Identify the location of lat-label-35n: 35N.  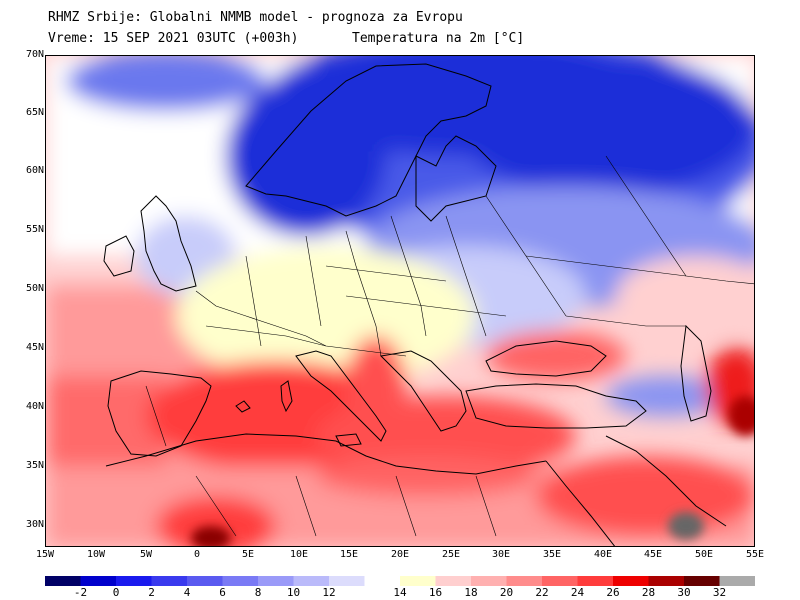
(34, 465).